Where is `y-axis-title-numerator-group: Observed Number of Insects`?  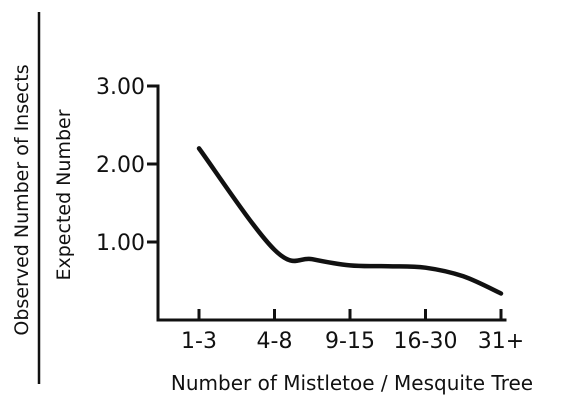 y-axis-title-numerator-group: Observed Number of Insects is located at coordinates (22, 199).